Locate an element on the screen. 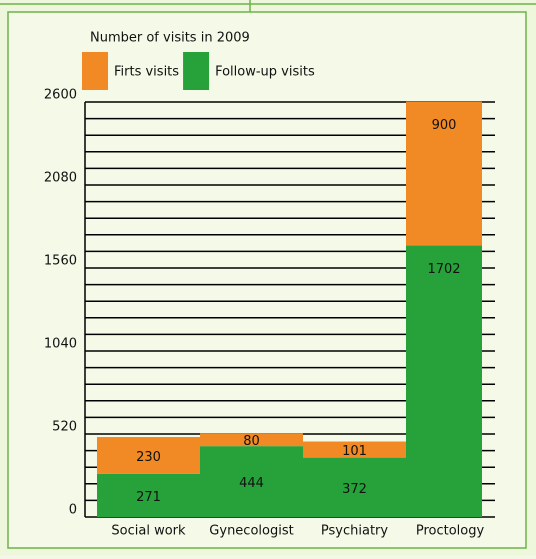  y-tick-label: 520 is located at coordinates (64, 427).